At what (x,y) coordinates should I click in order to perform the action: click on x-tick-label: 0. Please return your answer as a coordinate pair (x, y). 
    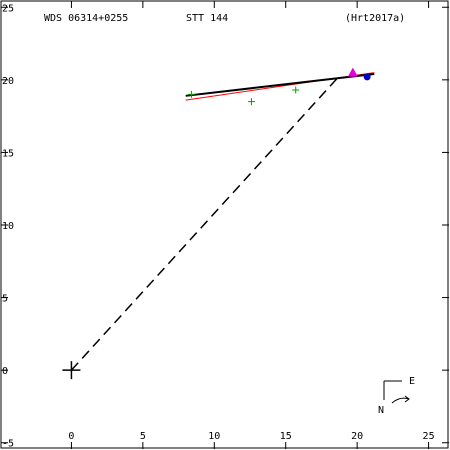
    Looking at the image, I should click on (71, 436).